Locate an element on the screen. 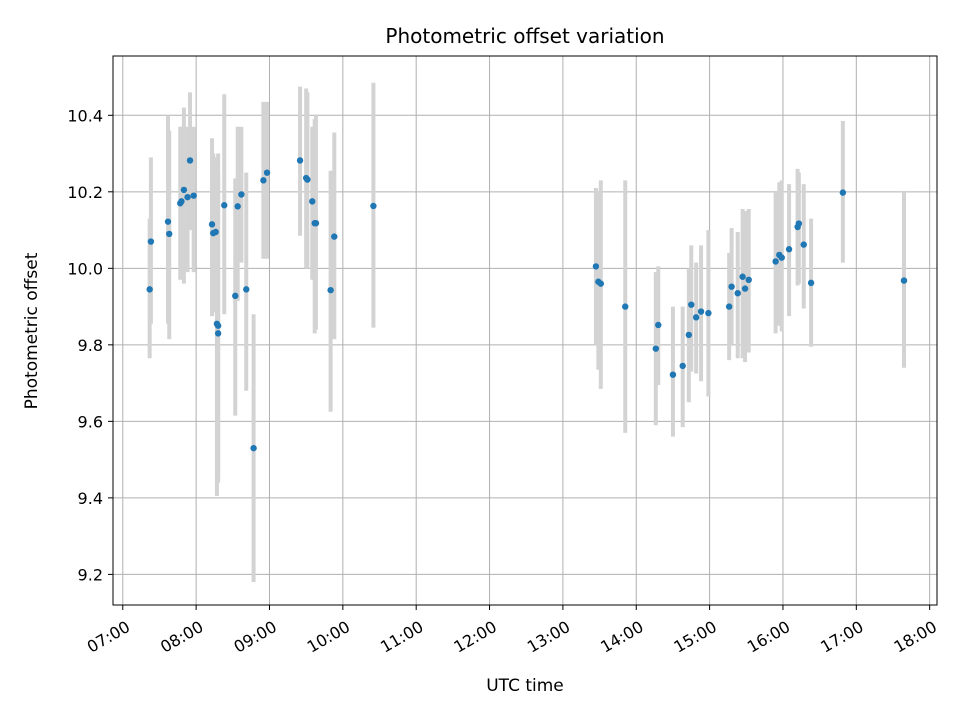 The image size is (960, 720). y-axis-title: Photometric offset is located at coordinates (32, 330).